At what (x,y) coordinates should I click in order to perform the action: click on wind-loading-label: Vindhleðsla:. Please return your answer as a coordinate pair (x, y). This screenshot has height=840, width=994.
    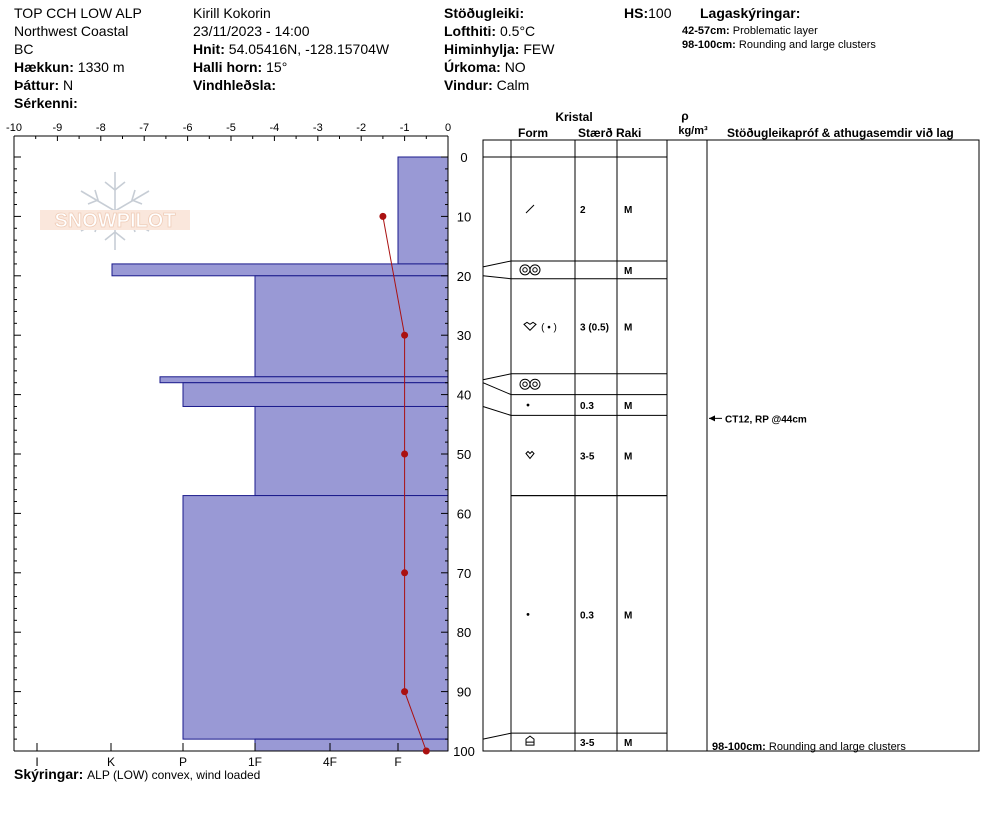
    Looking at the image, I should click on (234, 85).